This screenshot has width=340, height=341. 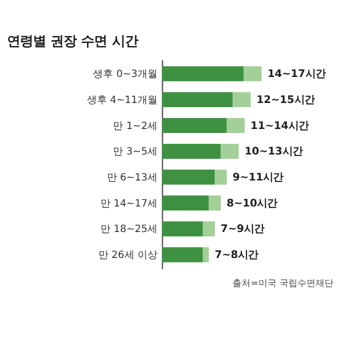 I want to click on total-label: 9~11시간, so click(x=258, y=178).